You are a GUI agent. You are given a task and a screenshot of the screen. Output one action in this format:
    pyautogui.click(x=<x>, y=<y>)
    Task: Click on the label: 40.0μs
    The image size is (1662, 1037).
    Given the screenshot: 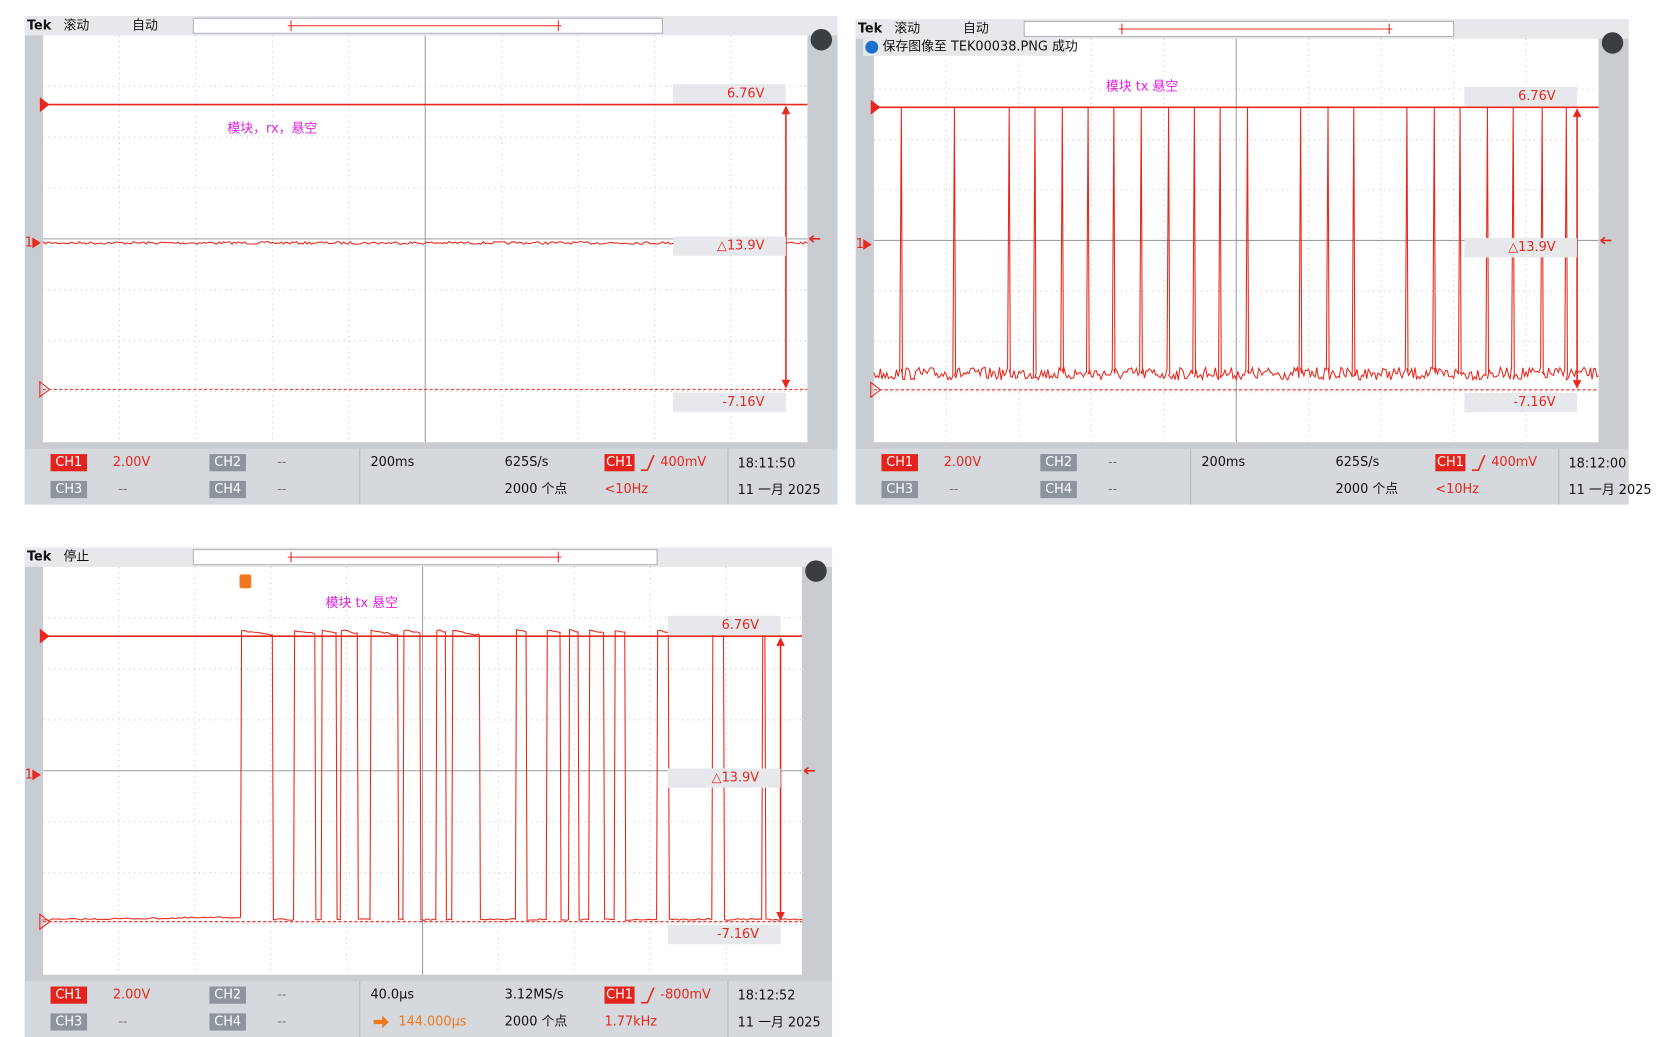 What is the action you would take?
    pyautogui.click(x=392, y=995)
    